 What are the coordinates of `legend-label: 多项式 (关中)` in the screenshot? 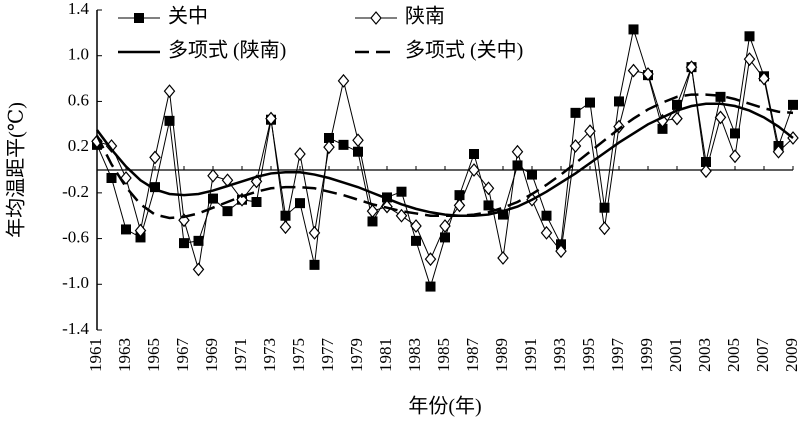 It's located at (464, 50).